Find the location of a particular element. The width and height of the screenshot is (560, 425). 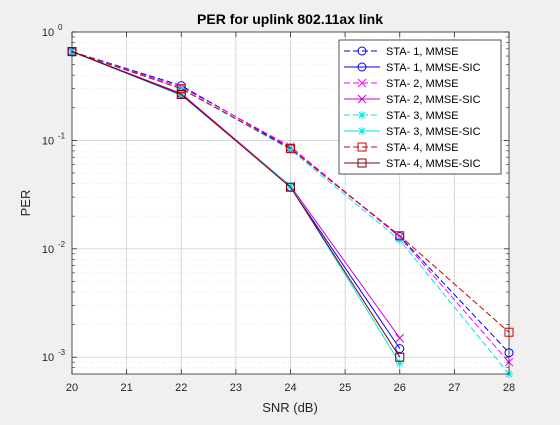

legend-item: STA- 1, MMSE-SIC is located at coordinates (412, 68).